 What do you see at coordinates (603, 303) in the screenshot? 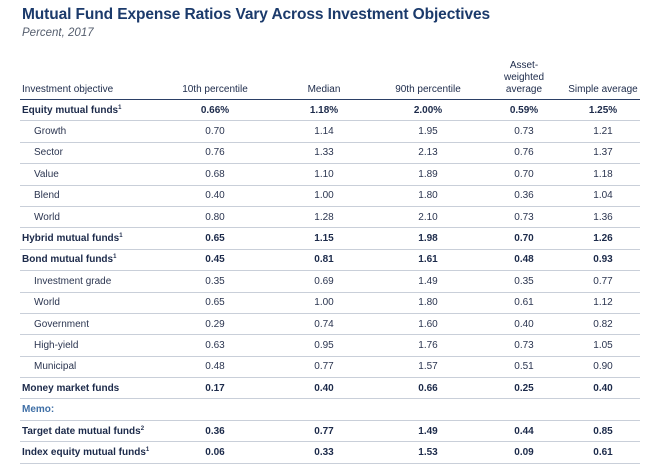
I see `value-cell: 1.12` at bounding box center [603, 303].